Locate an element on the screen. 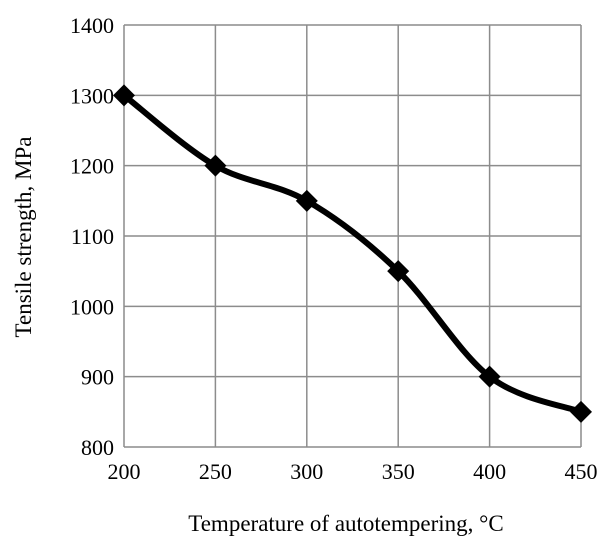 The height and width of the screenshot is (541, 603). y-tick-label-1200: 1200 is located at coordinates (92, 166).